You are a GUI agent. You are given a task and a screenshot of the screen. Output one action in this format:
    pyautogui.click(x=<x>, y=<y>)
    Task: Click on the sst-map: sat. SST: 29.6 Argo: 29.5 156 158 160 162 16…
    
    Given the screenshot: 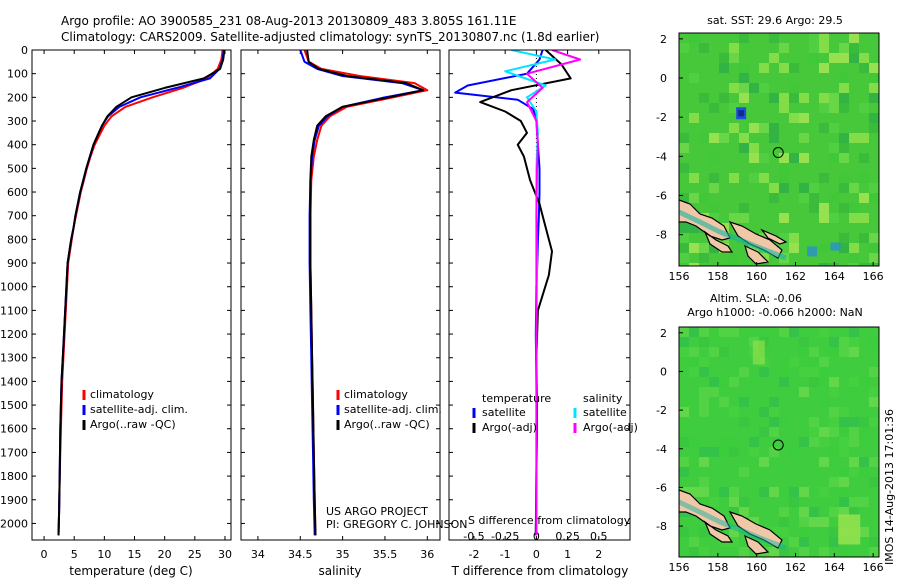 What is the action you would take?
    pyautogui.click(x=770, y=148)
    